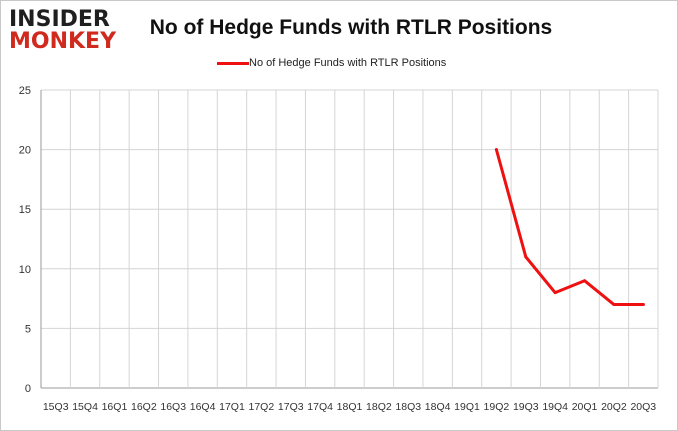  What do you see at coordinates (467, 407) in the screenshot?
I see `x-tick-label: 19Q1` at bounding box center [467, 407].